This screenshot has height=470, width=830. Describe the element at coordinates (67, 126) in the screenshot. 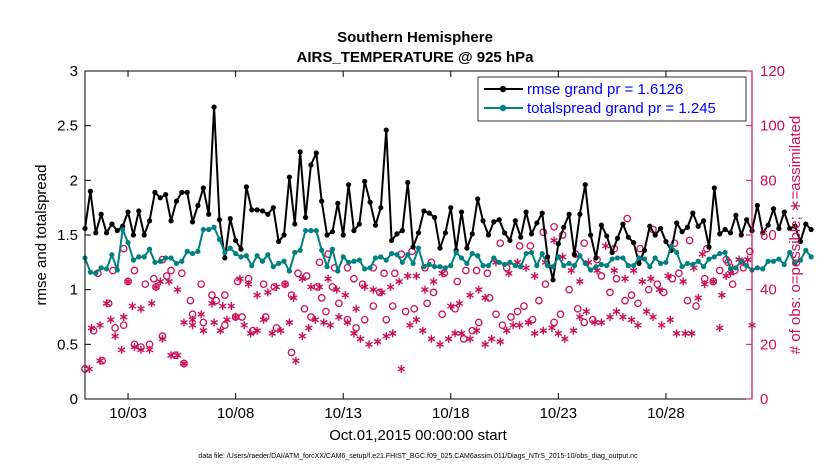

I see `y-tick-label: 2.5` at that location.